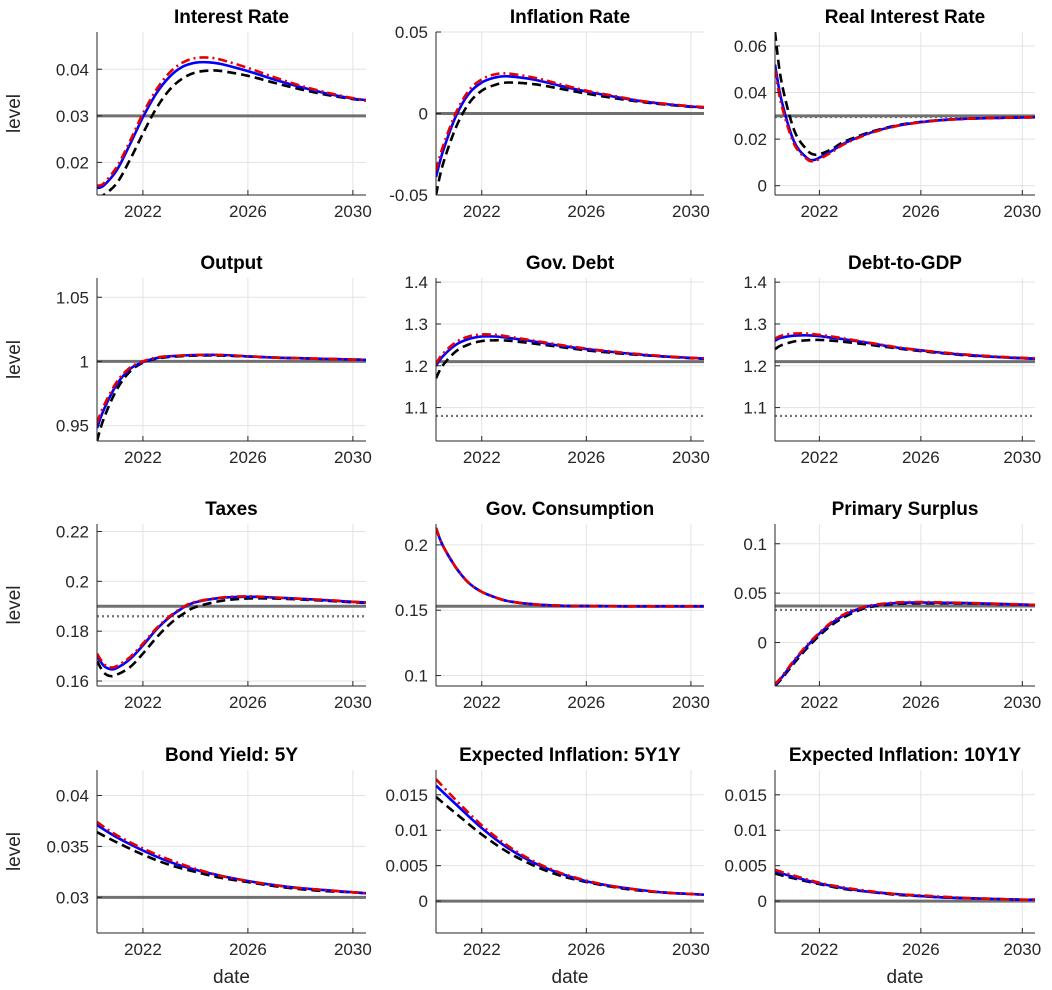 The image size is (1052, 990). What do you see at coordinates (72, 297) in the screenshot?
I see `y-tick-label: 1.05` at bounding box center [72, 297].